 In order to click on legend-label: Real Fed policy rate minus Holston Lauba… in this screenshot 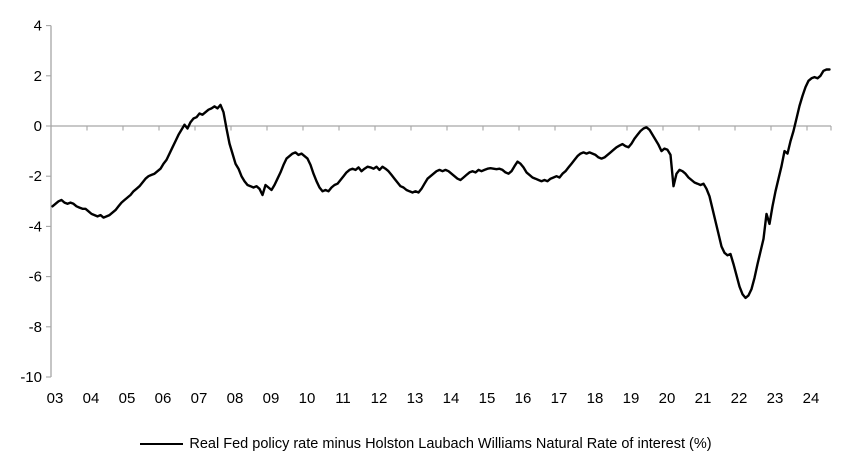, I will do `click(450, 444)`.